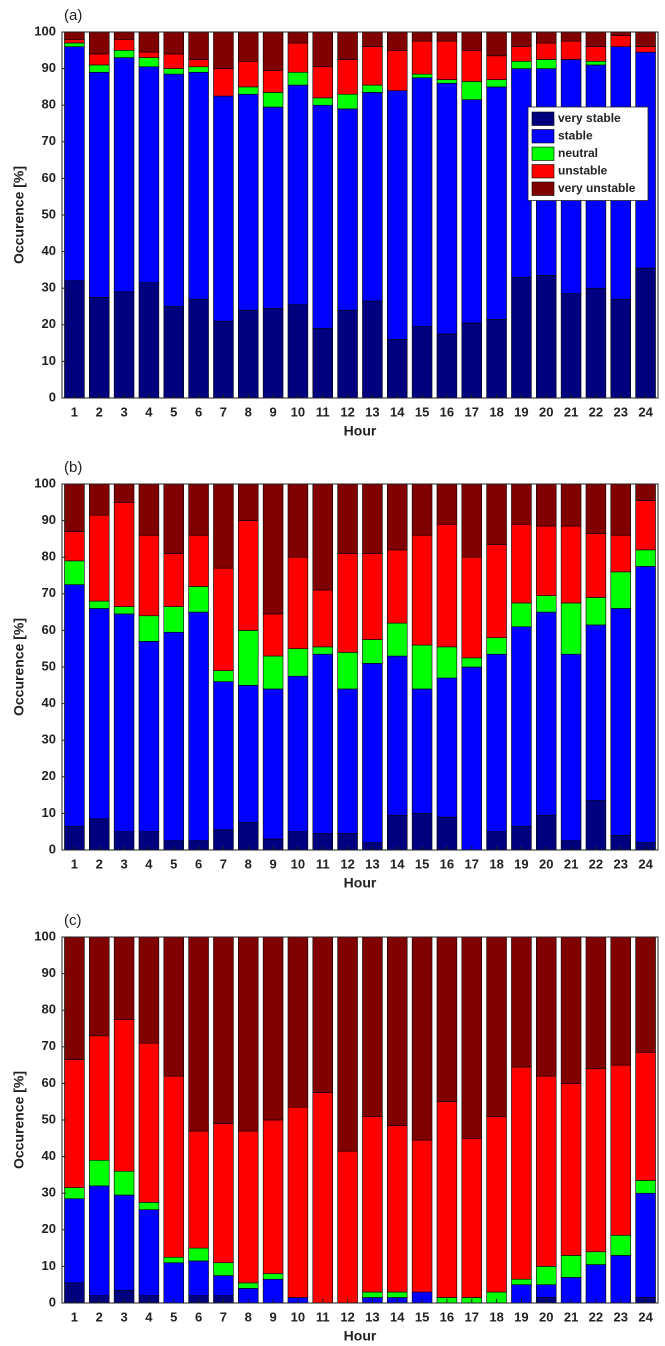 Image resolution: width=665 pixels, height=1346 pixels. I want to click on legend-label: very stable, so click(589, 118).